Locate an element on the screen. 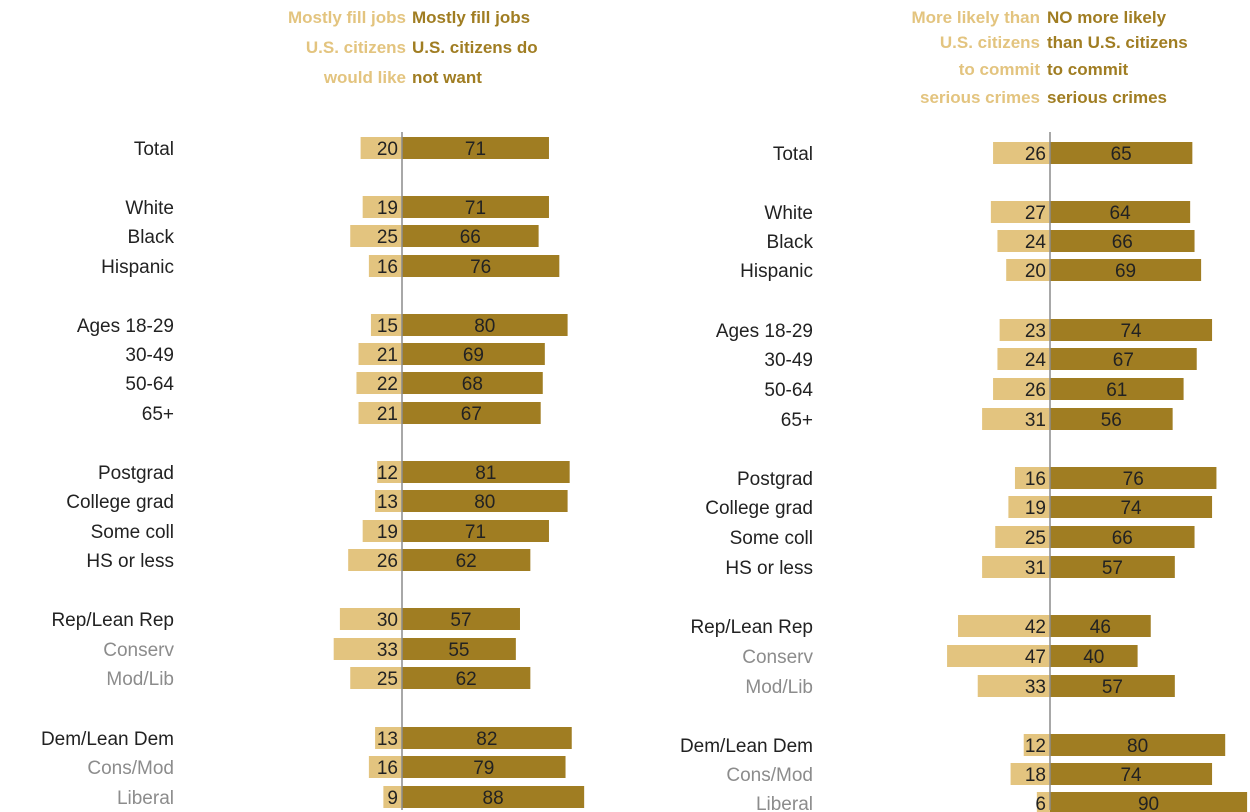 The height and width of the screenshot is (812, 1250). value-label-light: 24 is located at coordinates (1036, 360).